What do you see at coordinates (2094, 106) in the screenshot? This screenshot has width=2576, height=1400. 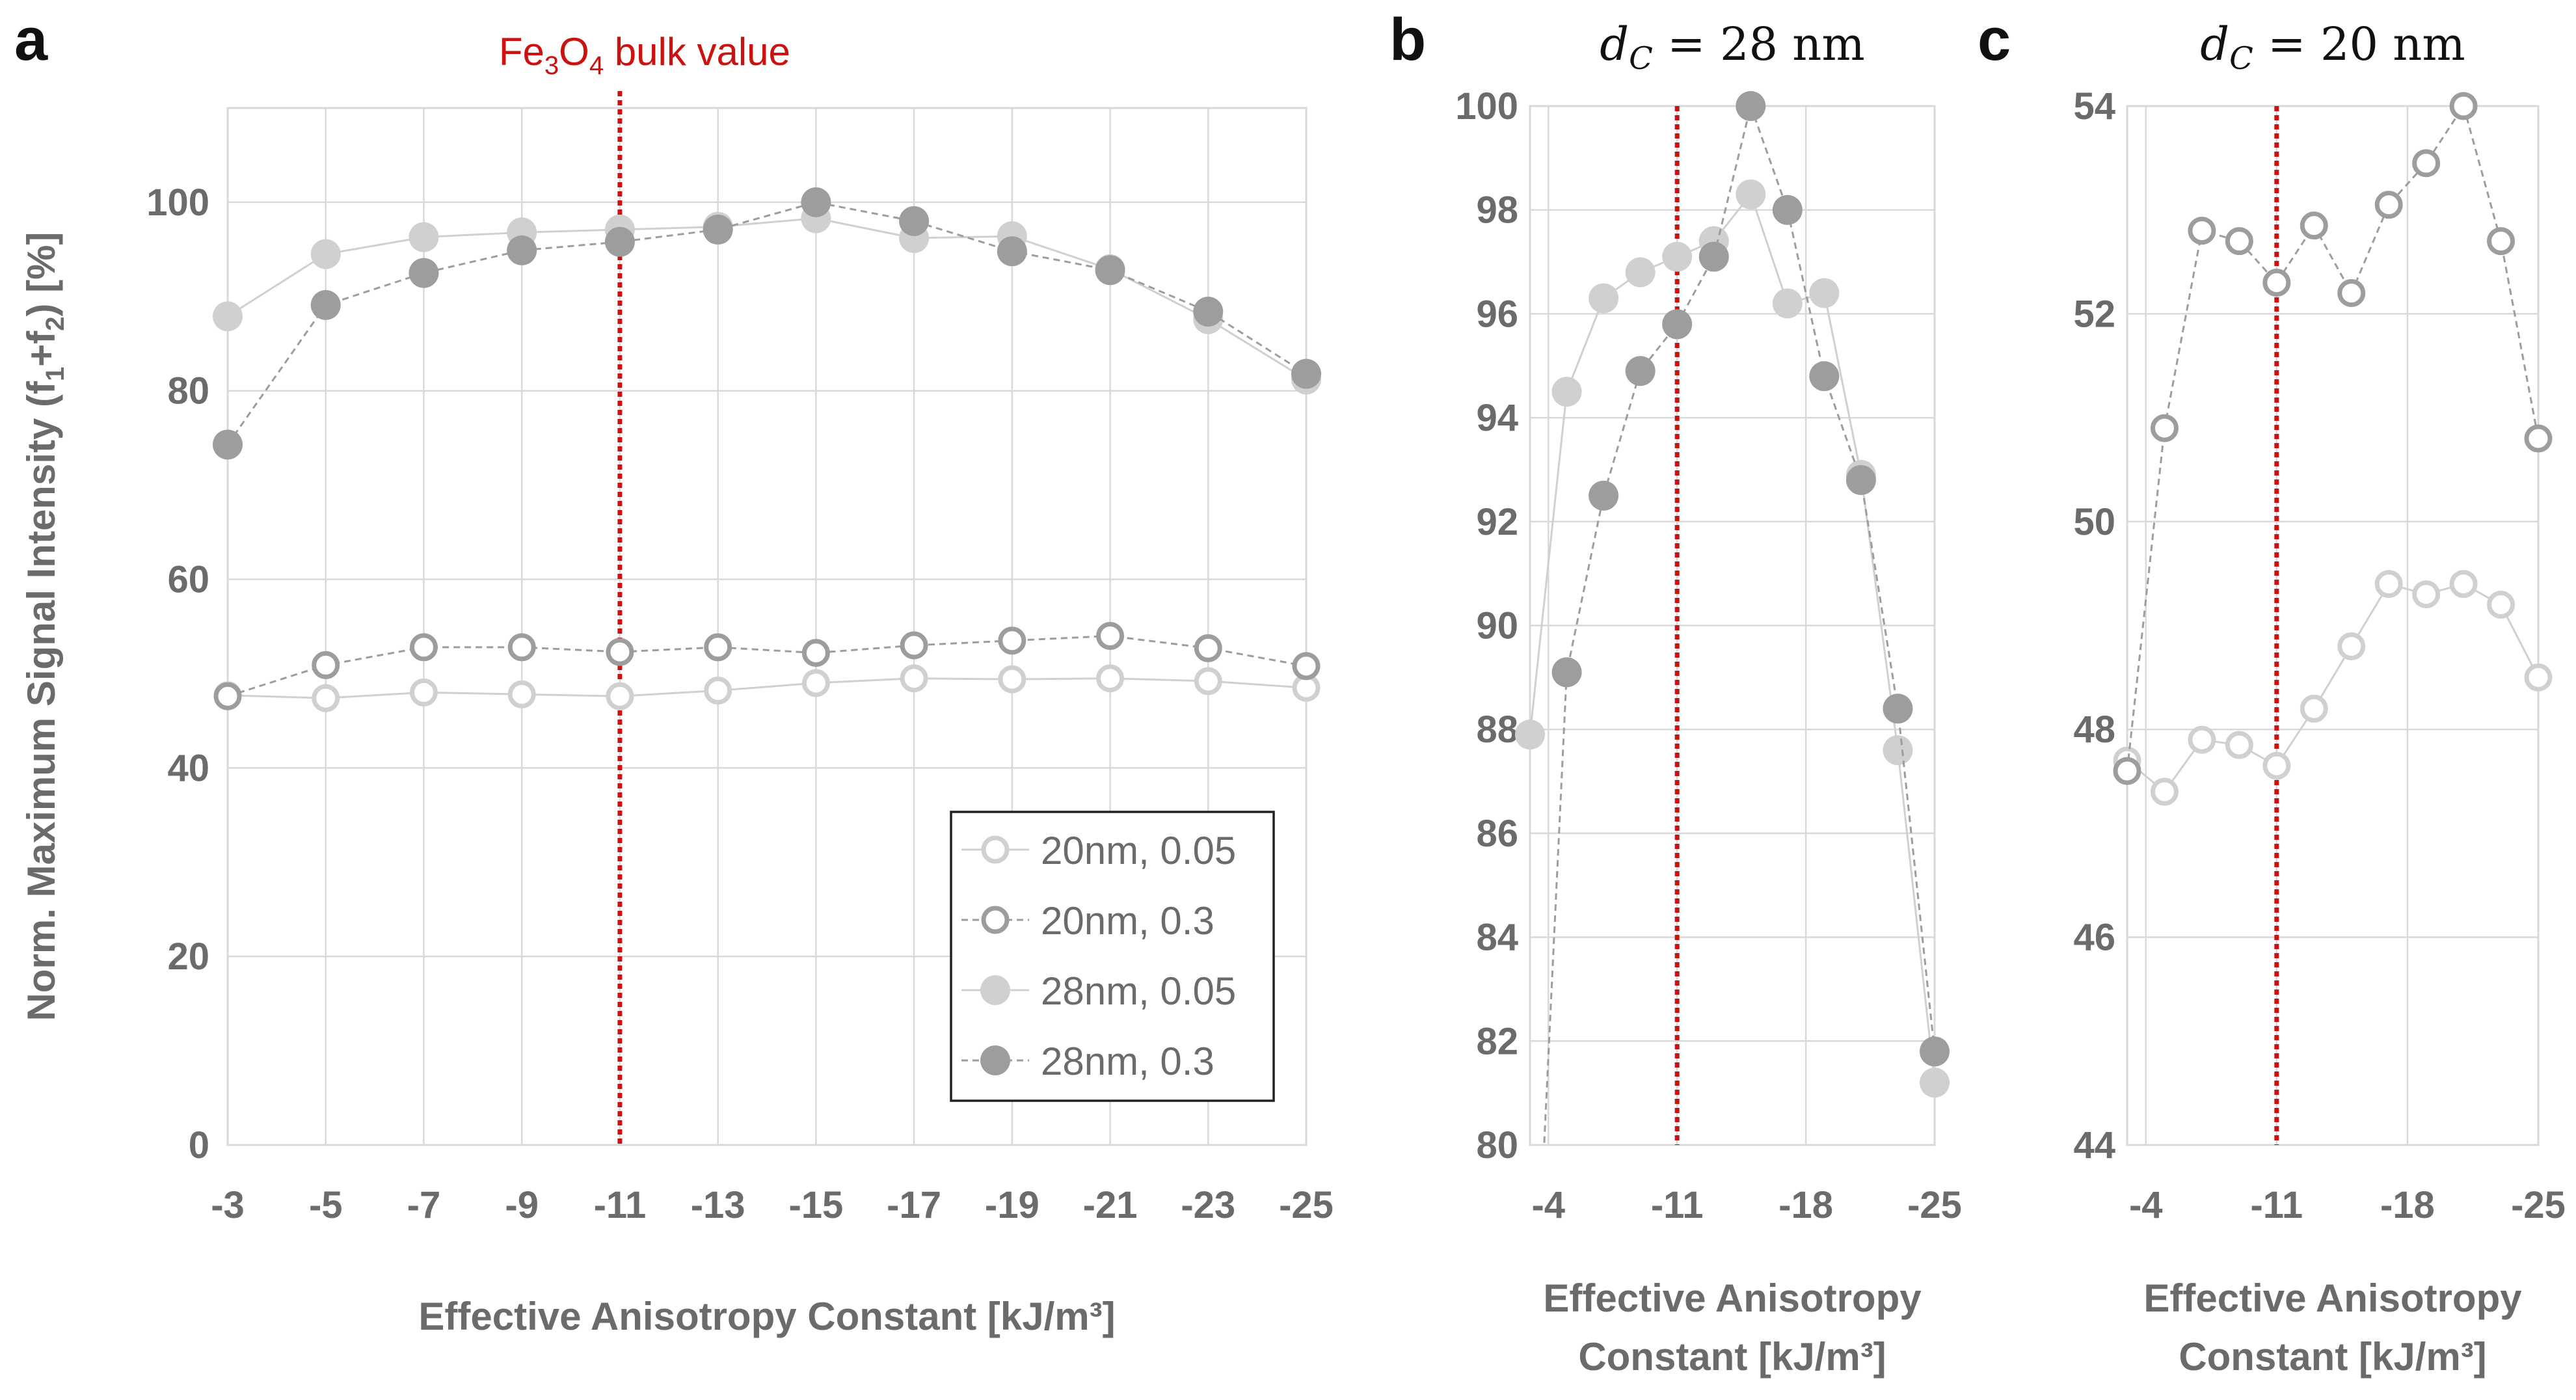 I see `y-tick-label: 54` at bounding box center [2094, 106].